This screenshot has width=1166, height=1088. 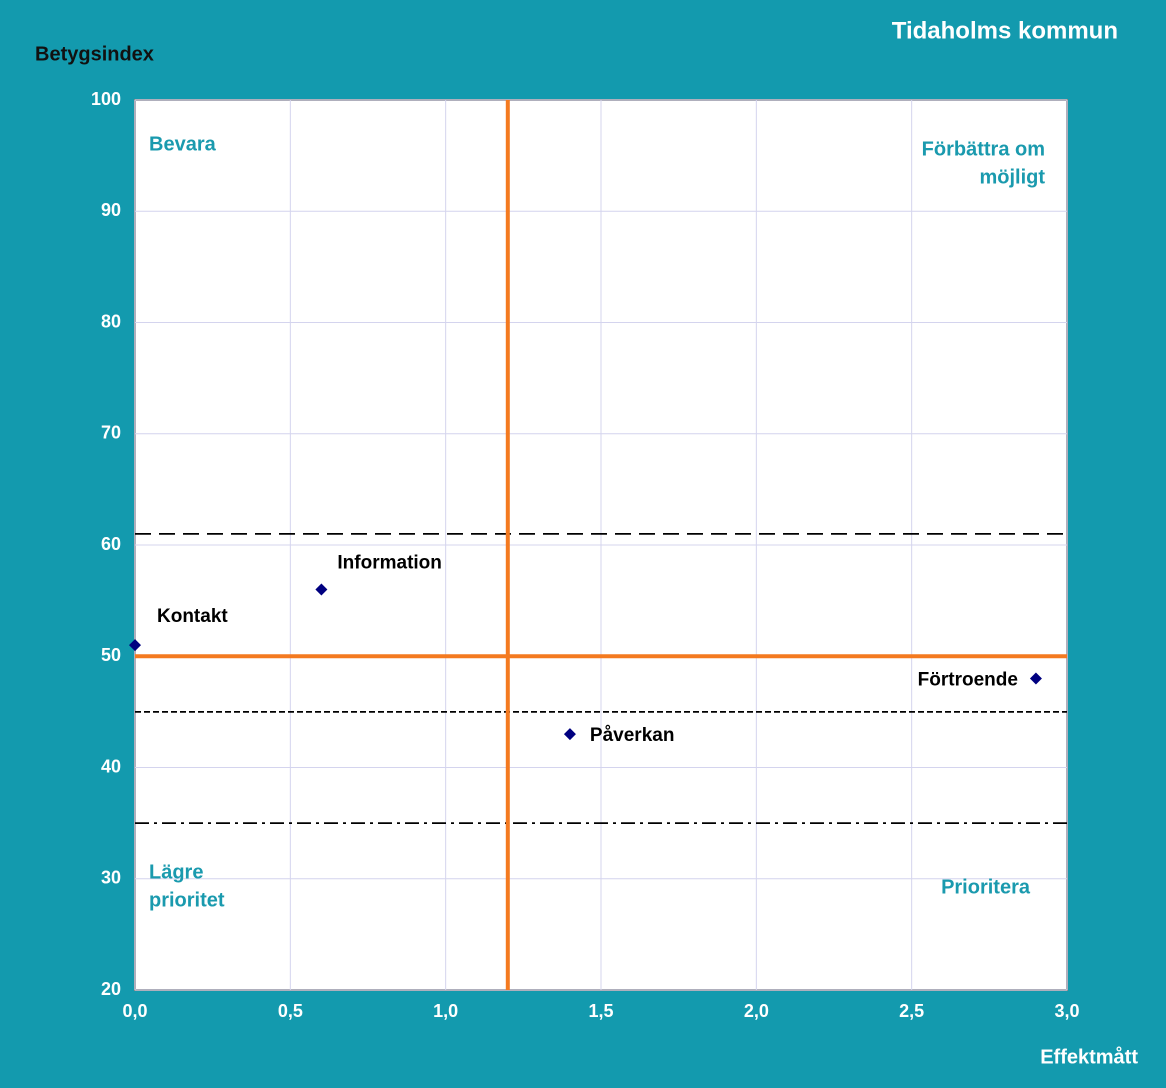 I want to click on quadrant-label: möjligt, so click(x=1012, y=177).